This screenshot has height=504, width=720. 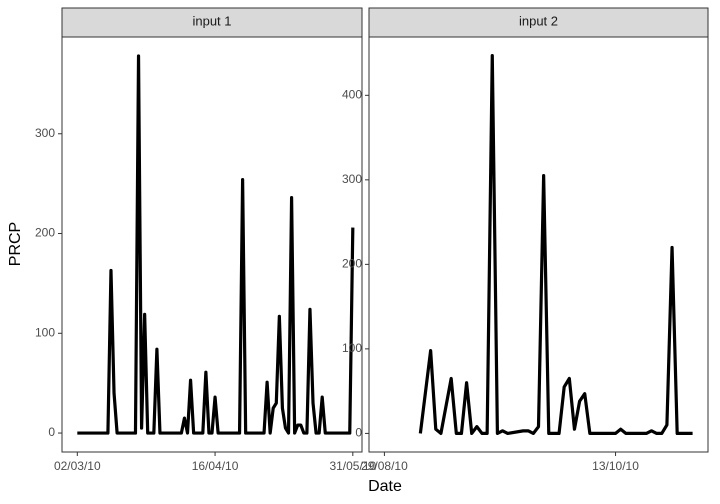 I want to click on x-tick-label: 02/03/10, so click(x=77, y=466).